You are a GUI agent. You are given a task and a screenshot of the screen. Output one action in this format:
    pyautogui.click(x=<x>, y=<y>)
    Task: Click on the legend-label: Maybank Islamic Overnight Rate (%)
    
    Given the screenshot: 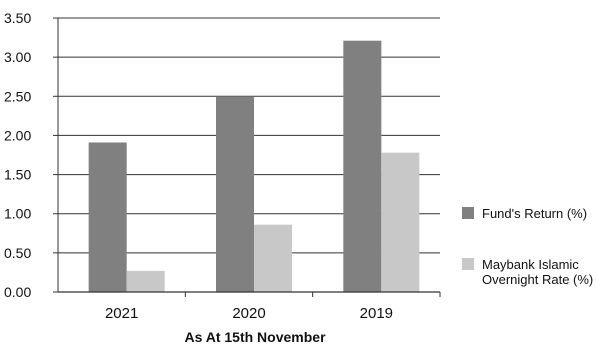 What is the action you would take?
    pyautogui.click(x=537, y=272)
    